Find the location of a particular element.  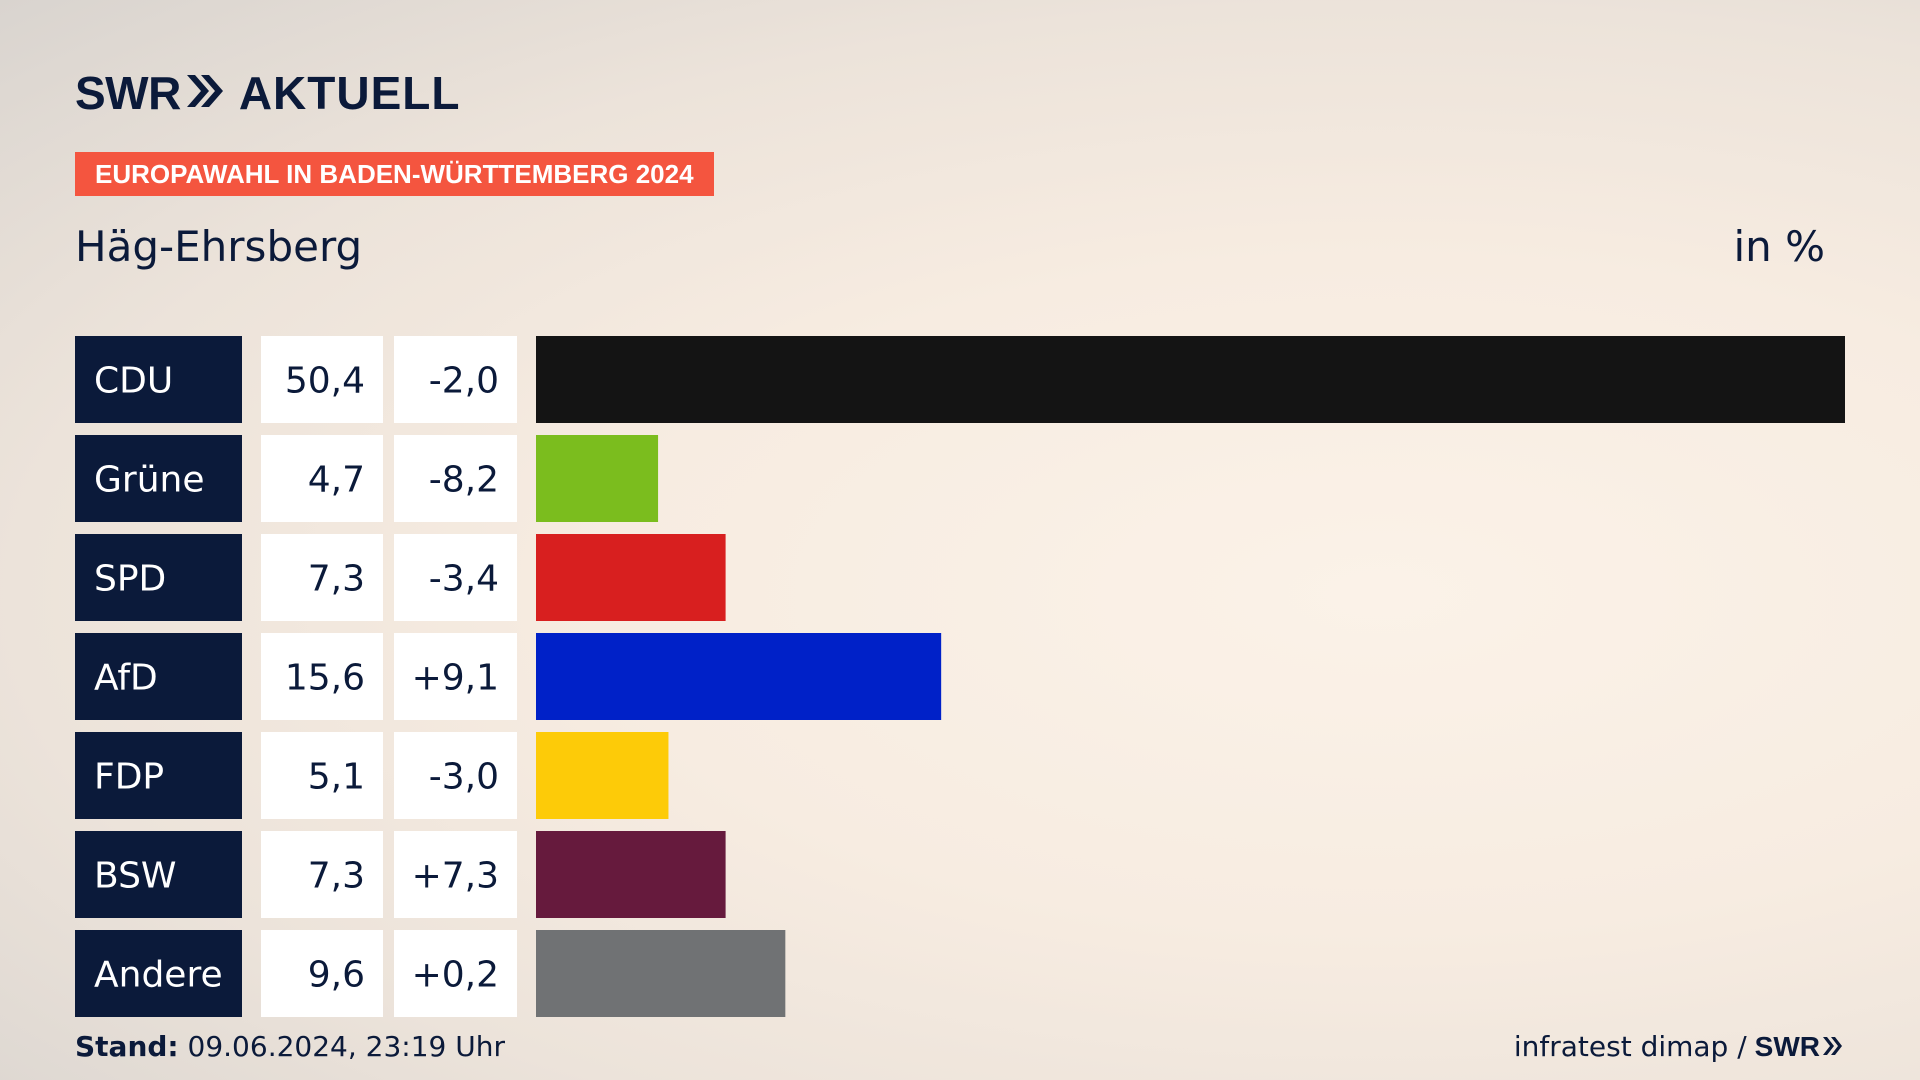

value-box-gr-ne is located at coordinates (322, 478).